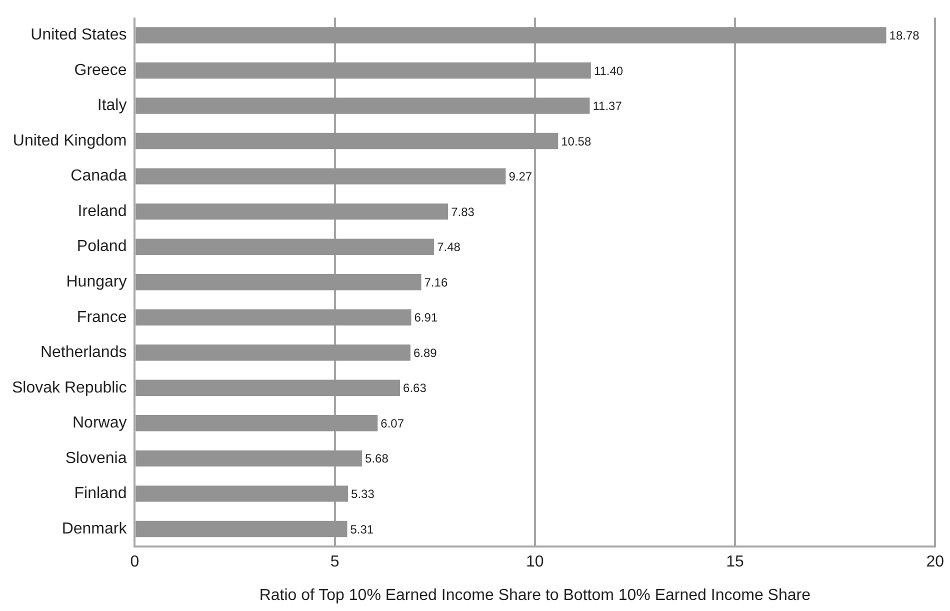 The height and width of the screenshot is (611, 950). Describe the element at coordinates (69, 141) in the screenshot. I see `y-tick-label: United Kingdom` at that location.